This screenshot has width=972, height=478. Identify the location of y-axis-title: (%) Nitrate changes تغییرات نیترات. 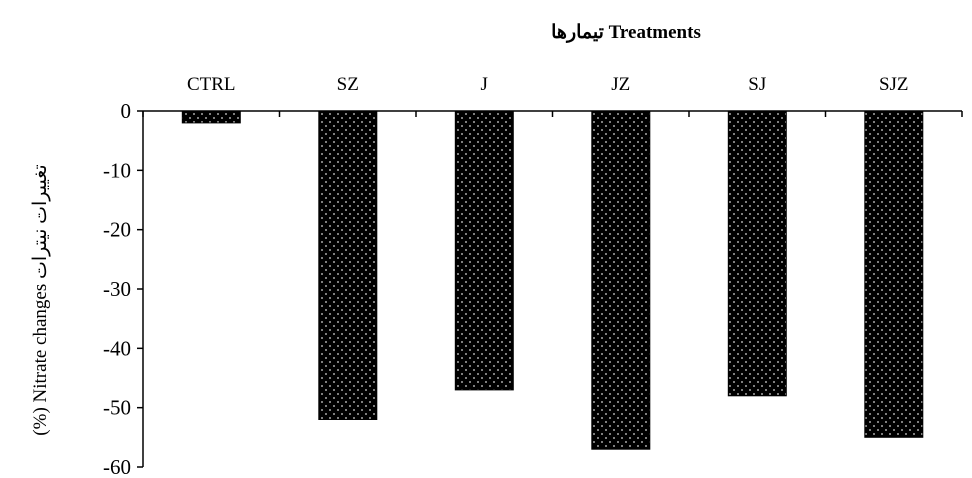
(40, 299).